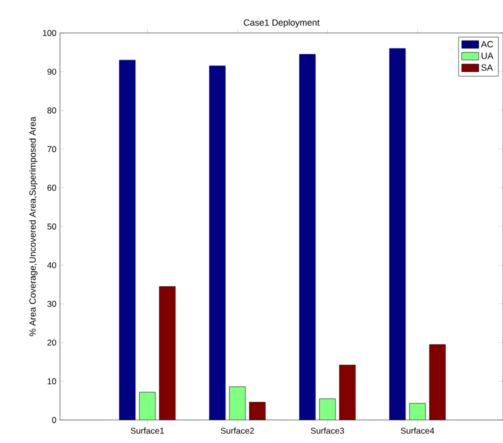  What do you see at coordinates (51, 110) in the screenshot?
I see `y-tick-label: 80` at bounding box center [51, 110].